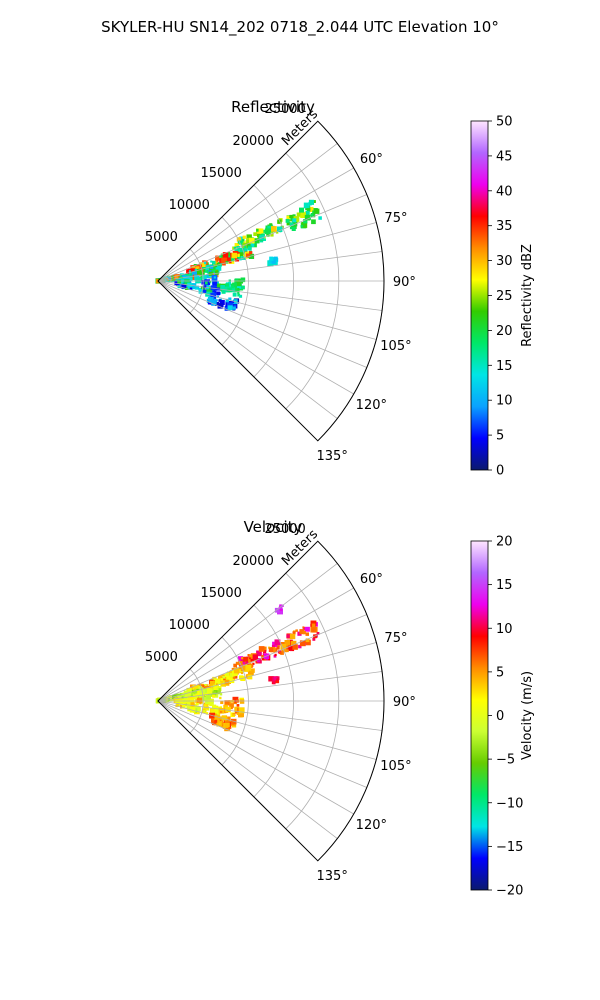  I want to click on colorbar-tick-label: 30, so click(504, 261).